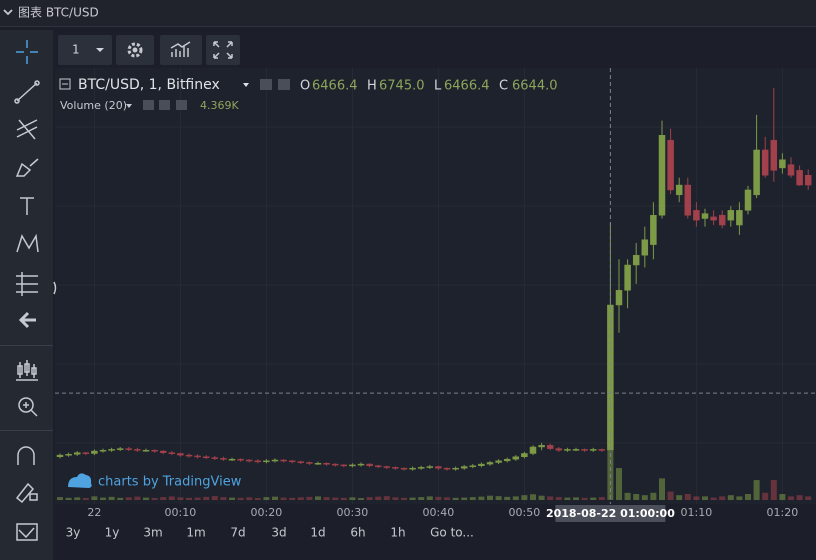  What do you see at coordinates (28, 407) in the screenshot?
I see `zoom-tool` at bounding box center [28, 407].